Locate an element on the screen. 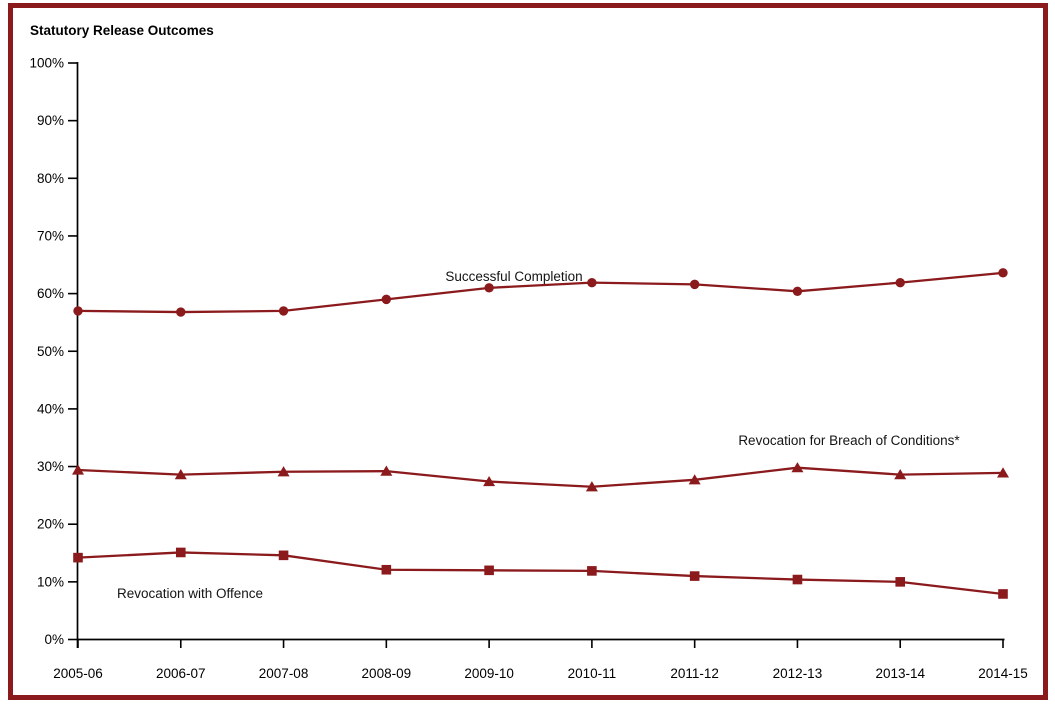 This screenshot has width=1055, height=712. x-tick-label: 2014-15 is located at coordinates (1003, 673).